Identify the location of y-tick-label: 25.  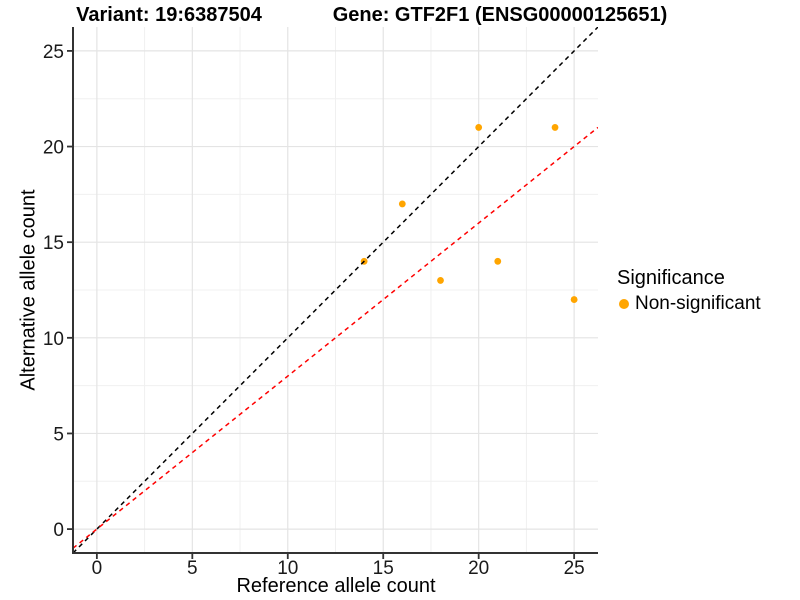
(53, 52).